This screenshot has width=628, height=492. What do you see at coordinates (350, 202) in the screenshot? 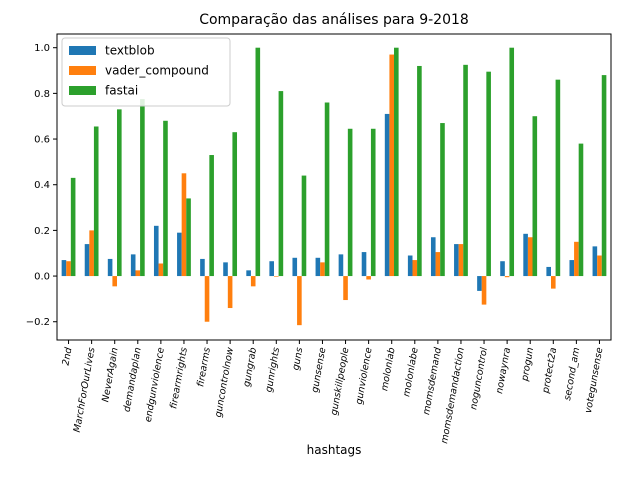
I see `bar-fastai-gunskillpeople` at bounding box center [350, 202].